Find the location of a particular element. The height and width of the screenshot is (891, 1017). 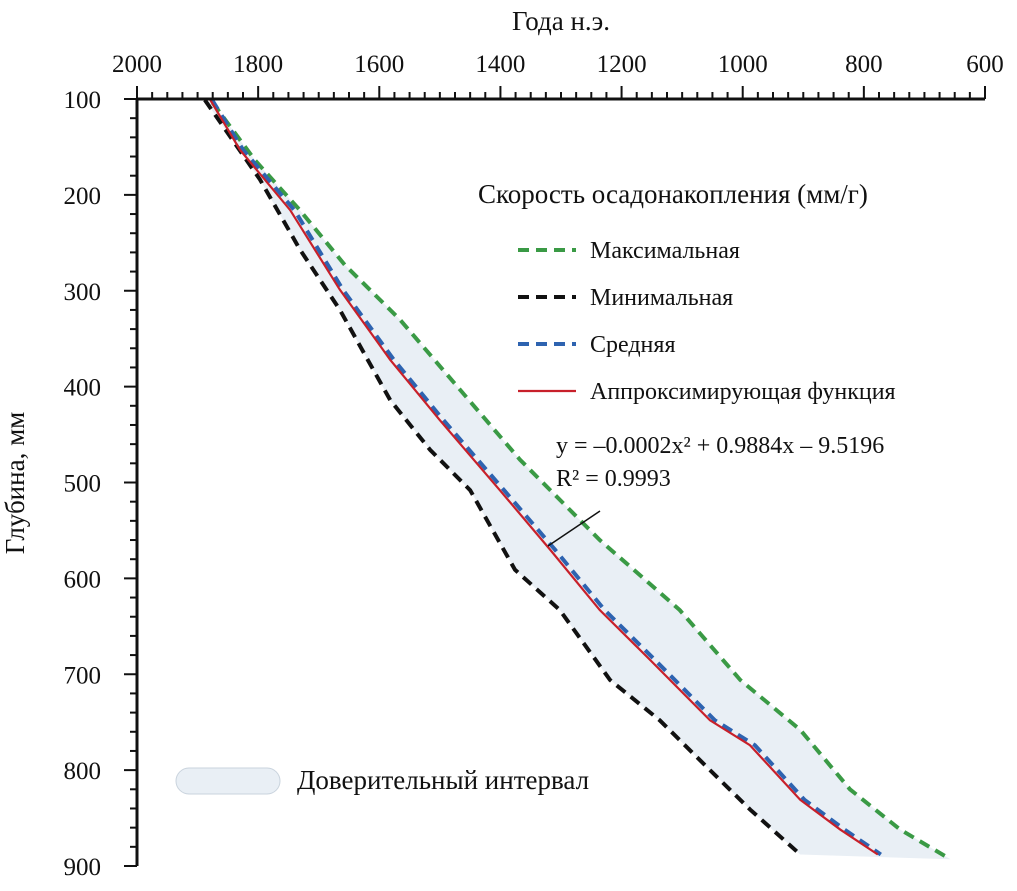

legend-label-2: Средняя is located at coordinates (632, 345).